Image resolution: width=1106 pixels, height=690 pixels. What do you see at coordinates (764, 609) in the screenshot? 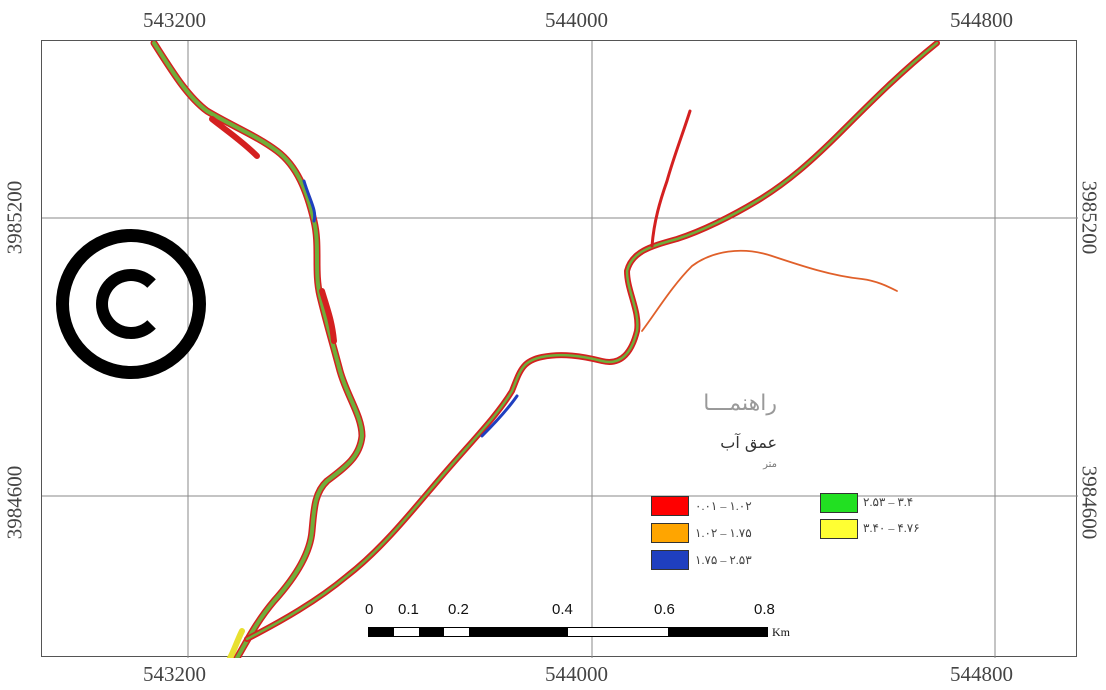
I see `scale-label-0-8: 0.8` at bounding box center [764, 609].